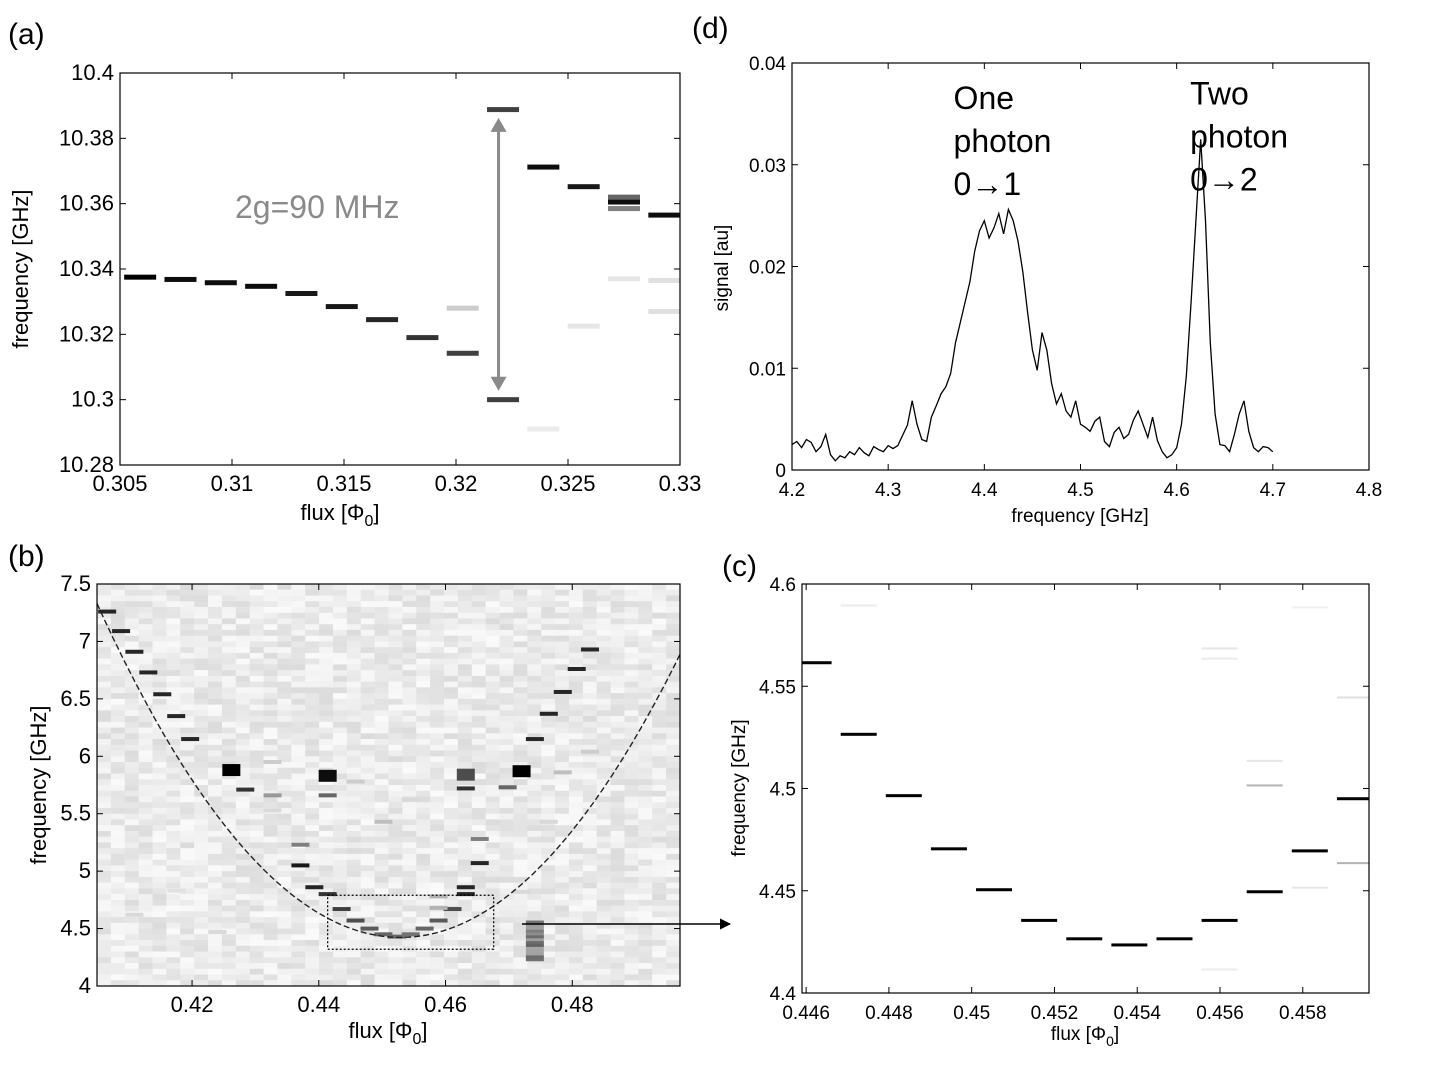  What do you see at coordinates (792, 490) in the screenshot?
I see `panel-d-xtick-label: 4.2` at bounding box center [792, 490].